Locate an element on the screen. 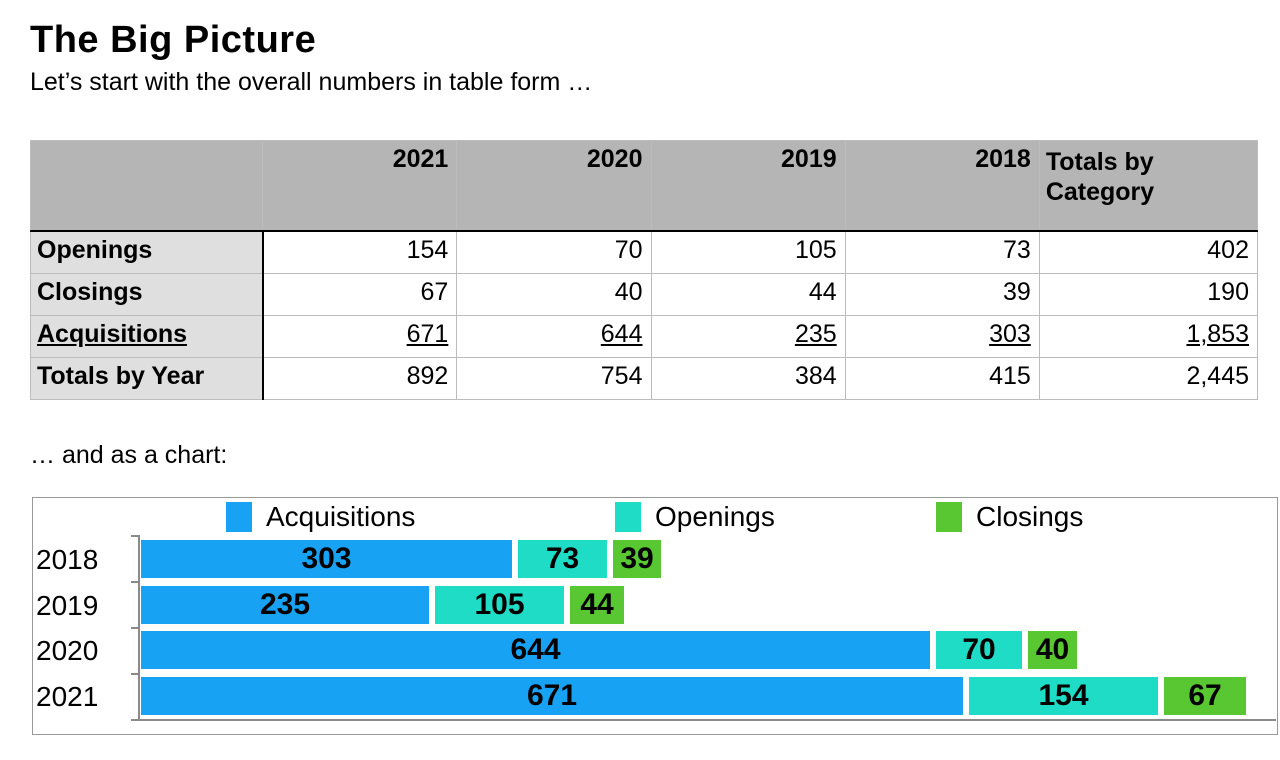 Image resolution: width=1280 pixels, height=760 pixels. category-label: 2019 is located at coordinates (67, 605).